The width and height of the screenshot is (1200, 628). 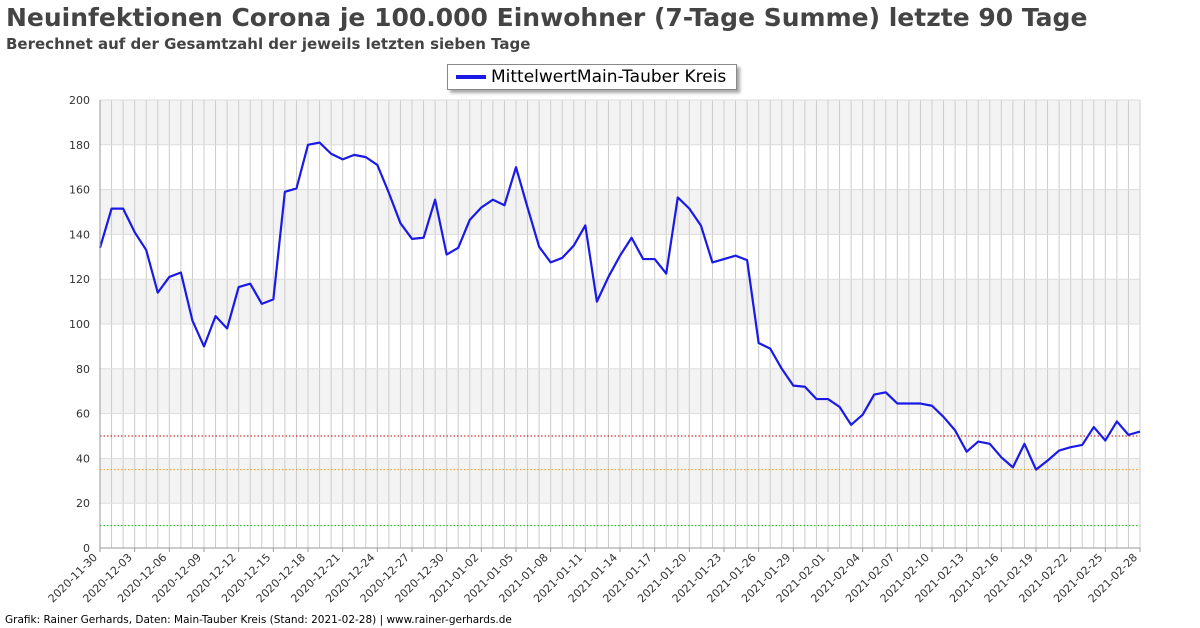 I want to click on y-tick-label: 60, so click(x=83, y=414).